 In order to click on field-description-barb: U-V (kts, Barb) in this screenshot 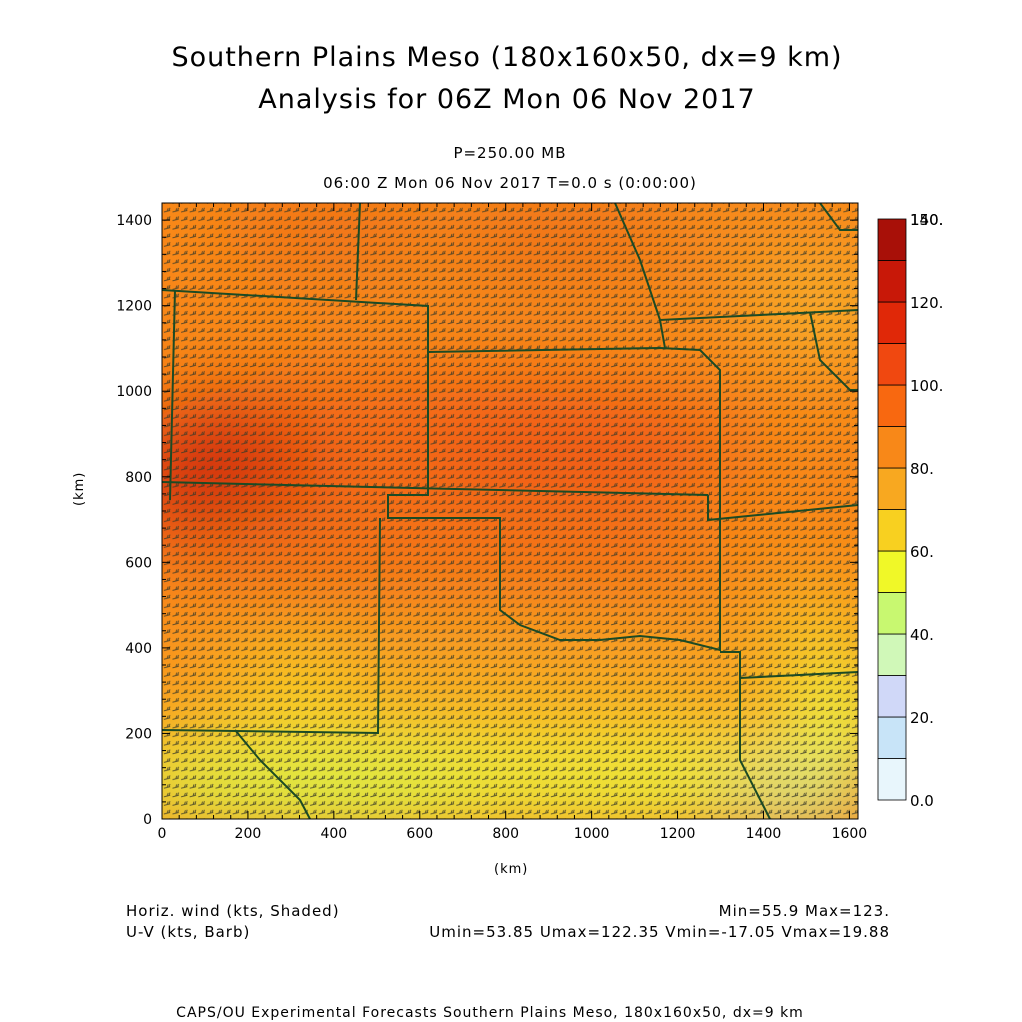, I will do `click(188, 932)`.